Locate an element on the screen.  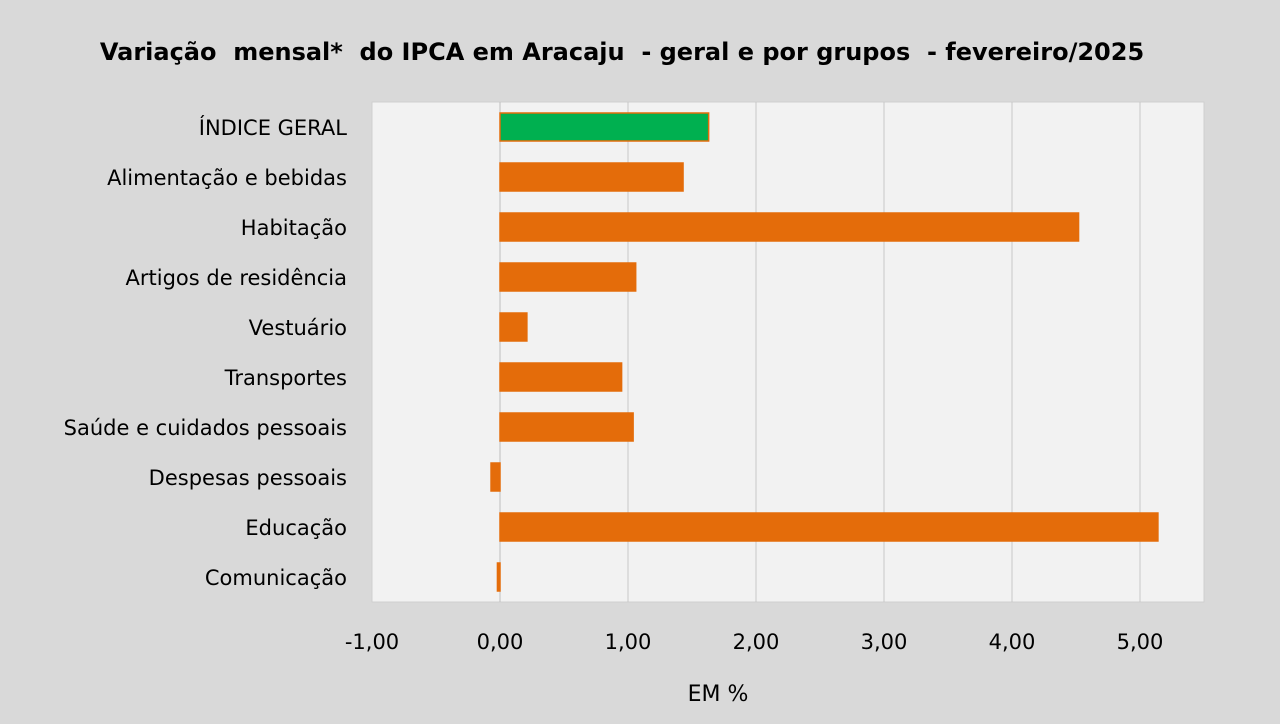
x-tick-label: -1,00 is located at coordinates (372, 642).